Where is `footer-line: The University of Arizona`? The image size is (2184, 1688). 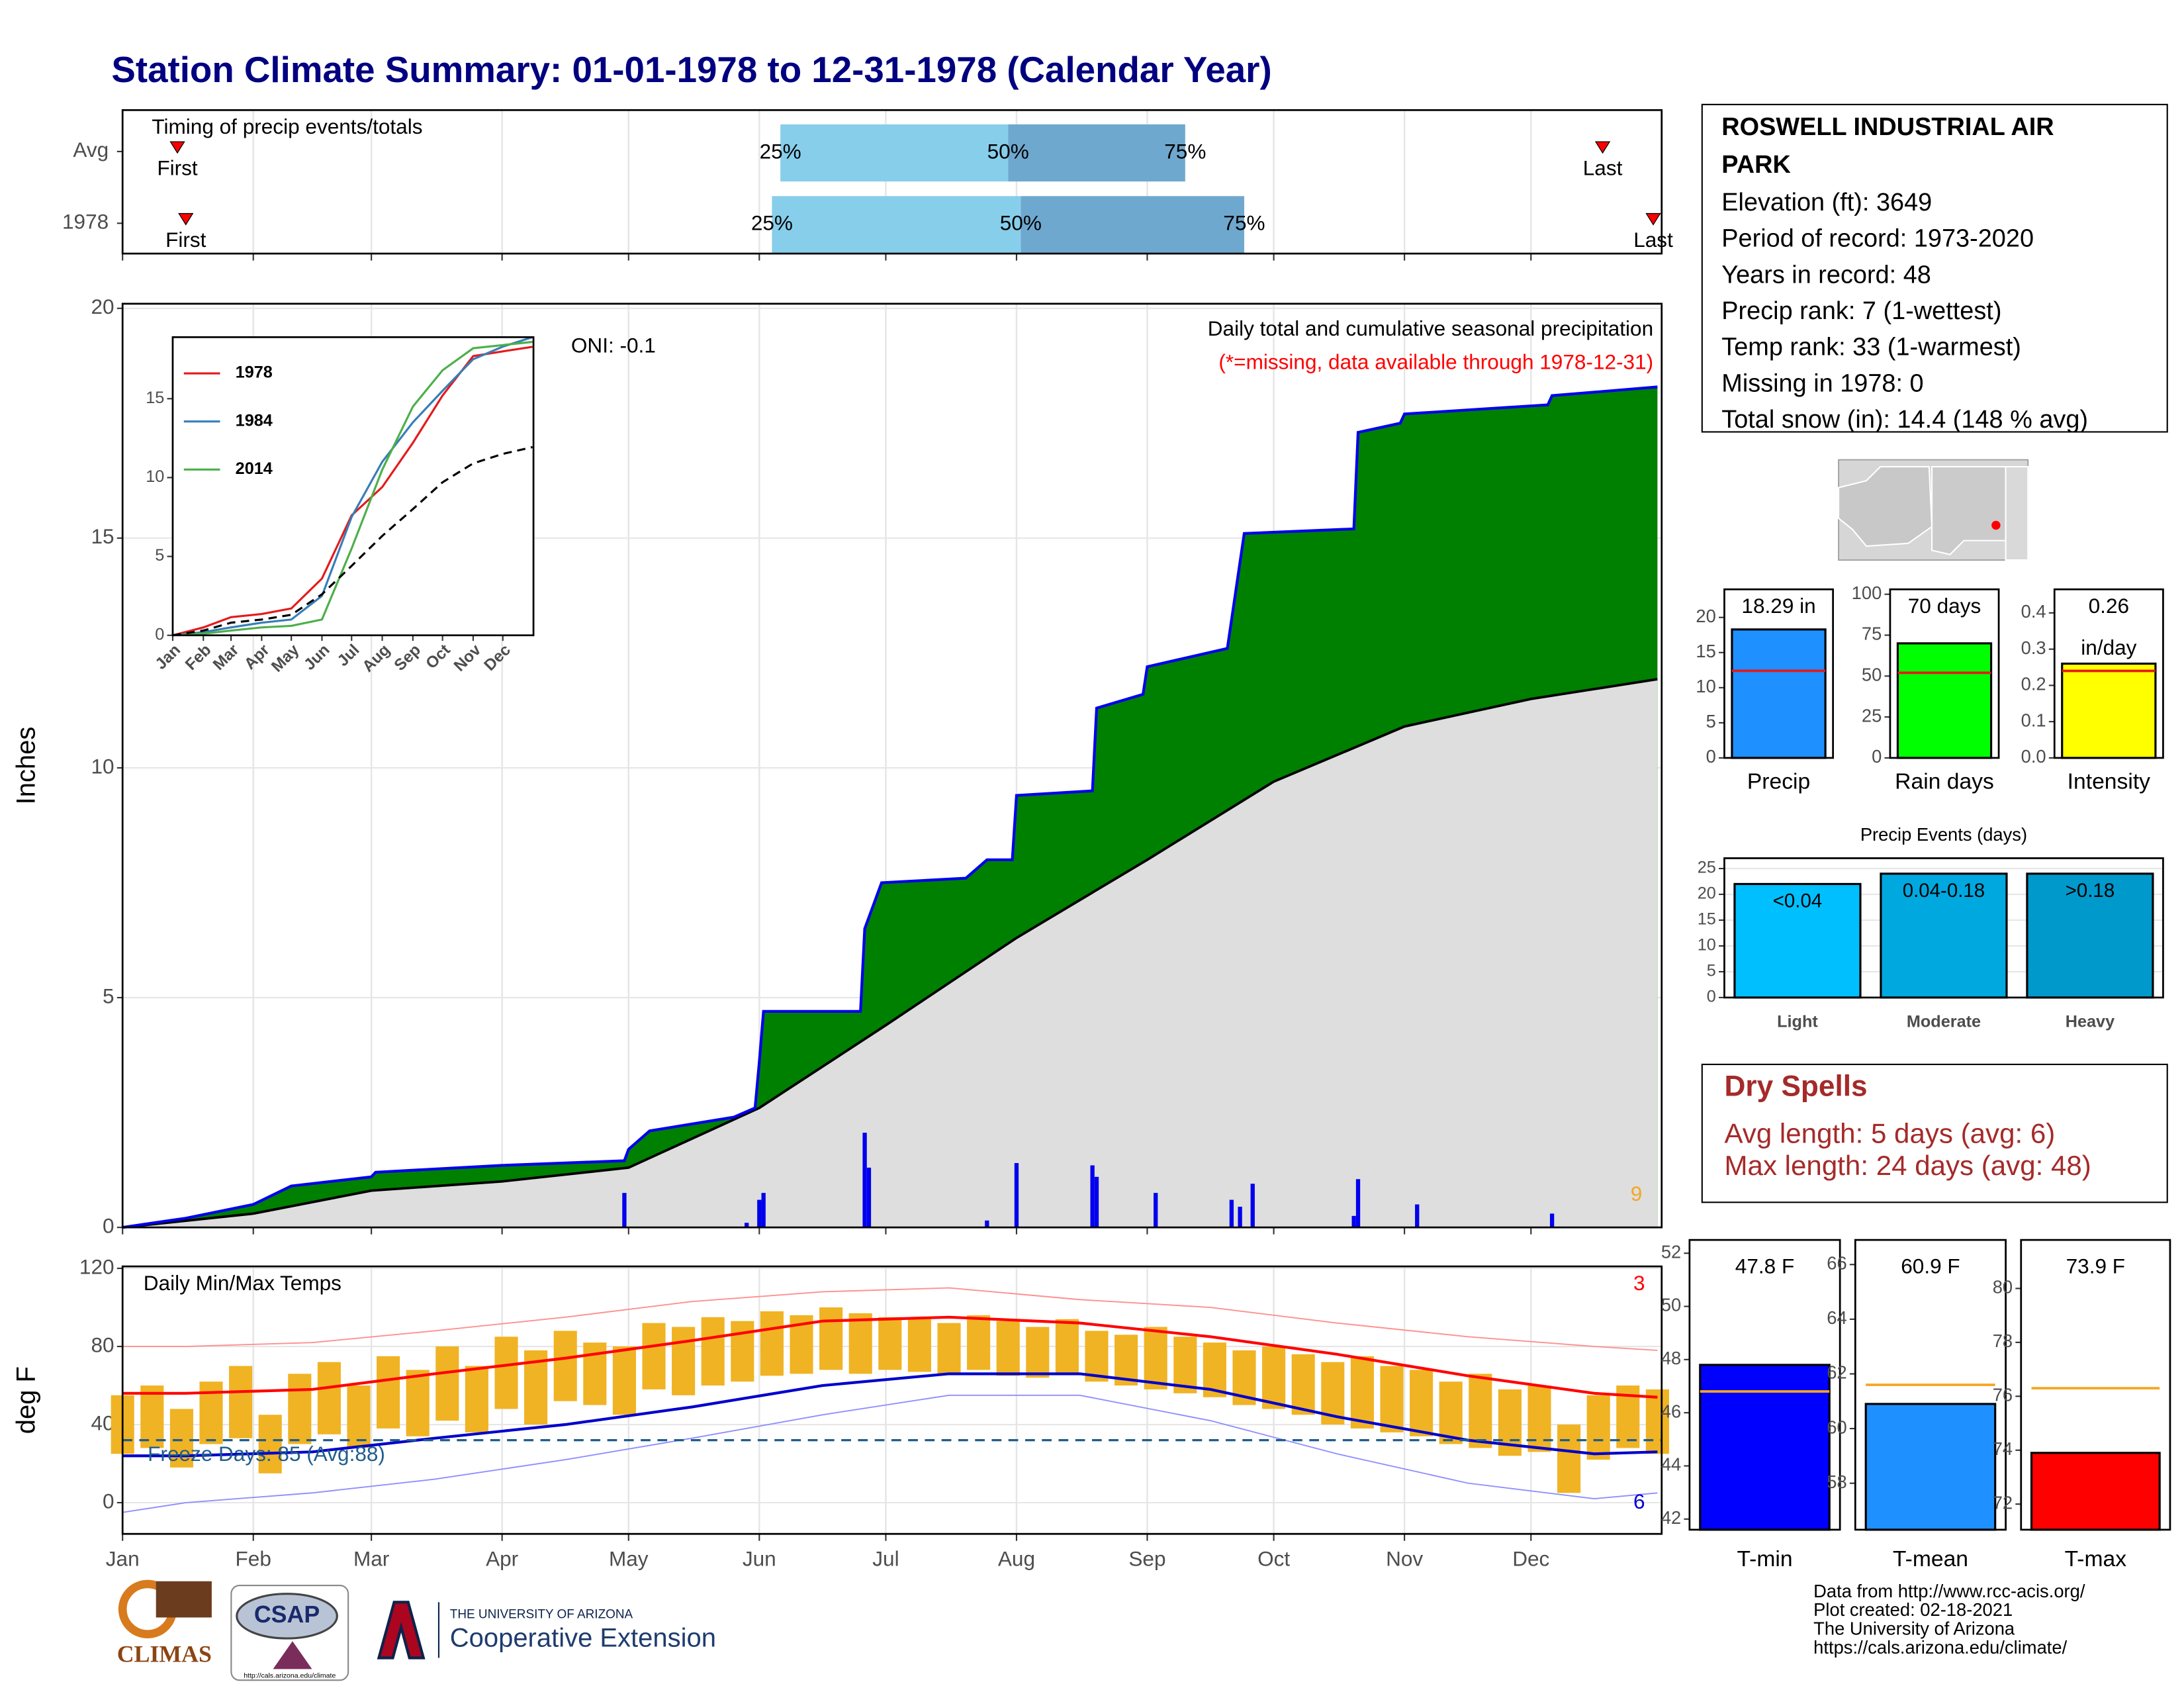
footer-line: The University of Arizona is located at coordinates (1914, 1628).